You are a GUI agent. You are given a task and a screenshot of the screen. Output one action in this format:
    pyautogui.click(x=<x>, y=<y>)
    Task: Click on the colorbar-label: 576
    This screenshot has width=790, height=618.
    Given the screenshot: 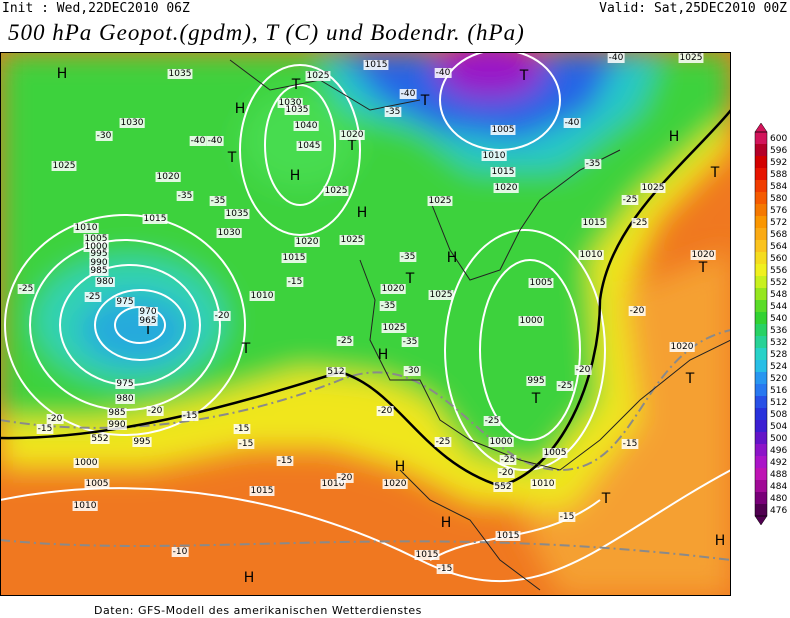 What is the action you would take?
    pyautogui.click(x=778, y=211)
    